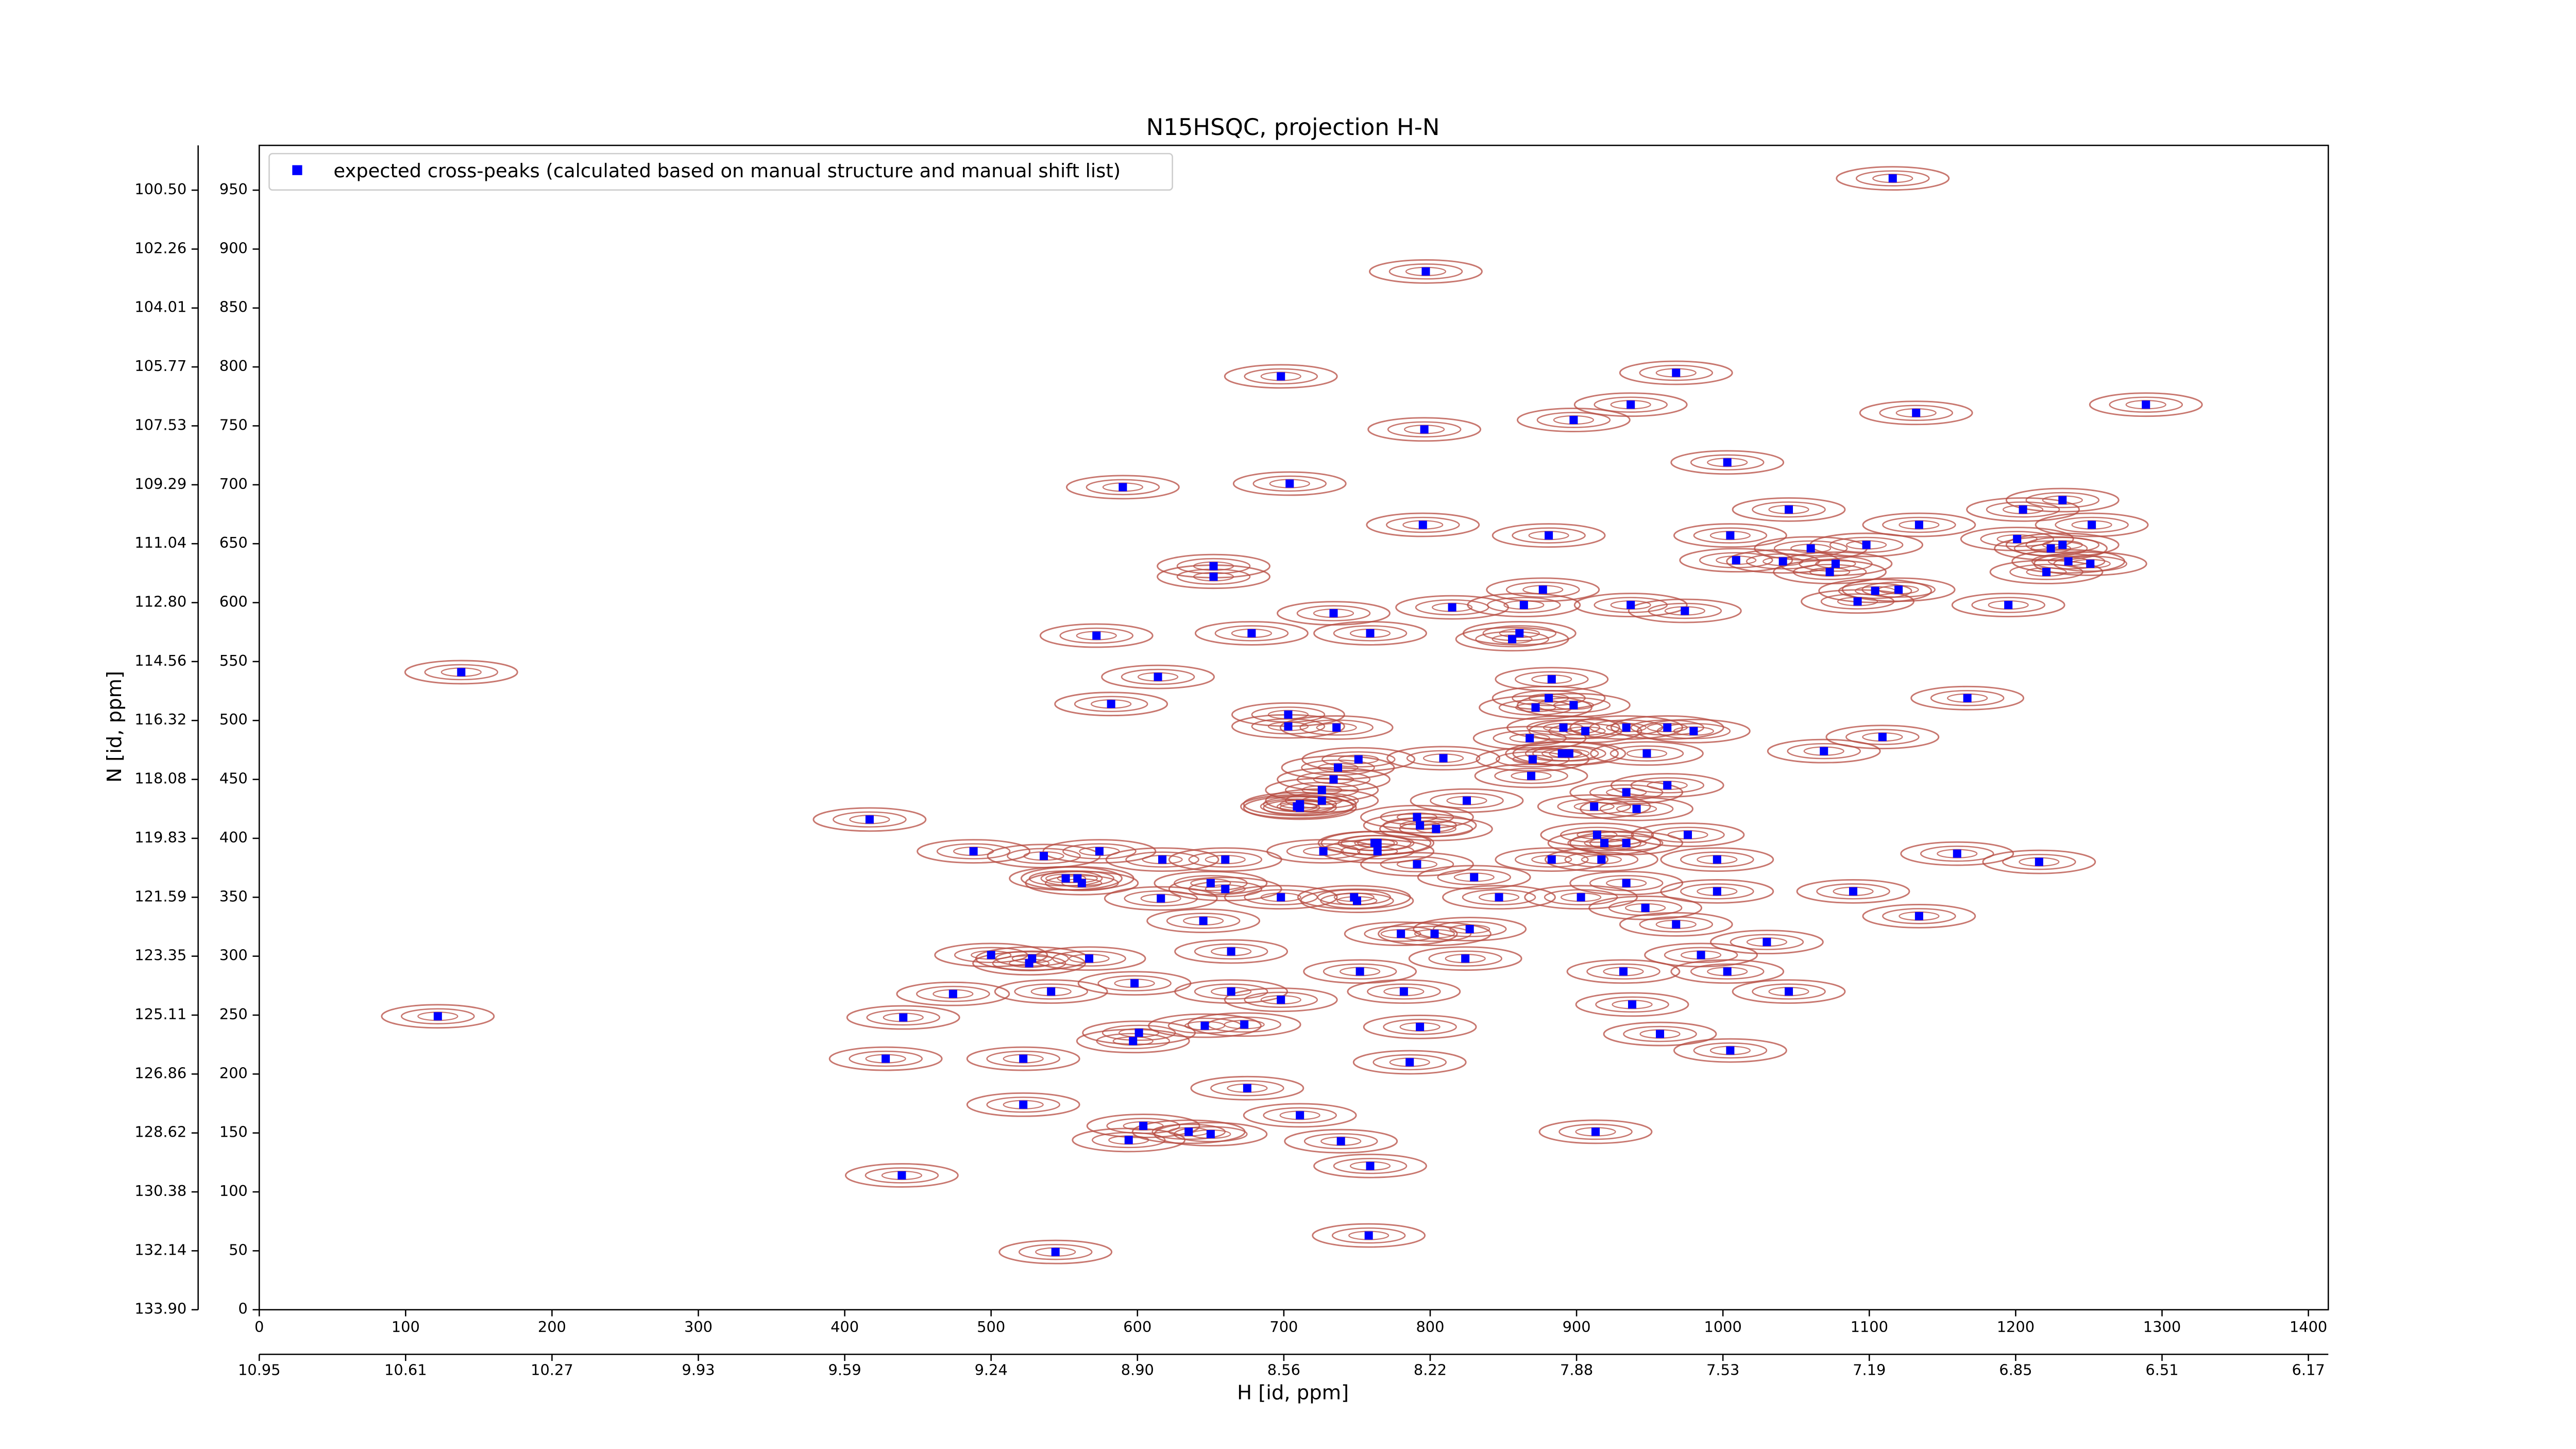 The height and width of the screenshot is (1449, 2576). Describe the element at coordinates (1869, 1369) in the screenshot. I see `x2-tick-label: 7.19` at that location.